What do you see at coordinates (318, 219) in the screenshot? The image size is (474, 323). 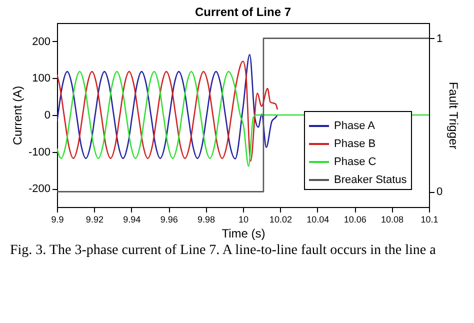 I see `x-tick-label: 10.04` at bounding box center [318, 219].